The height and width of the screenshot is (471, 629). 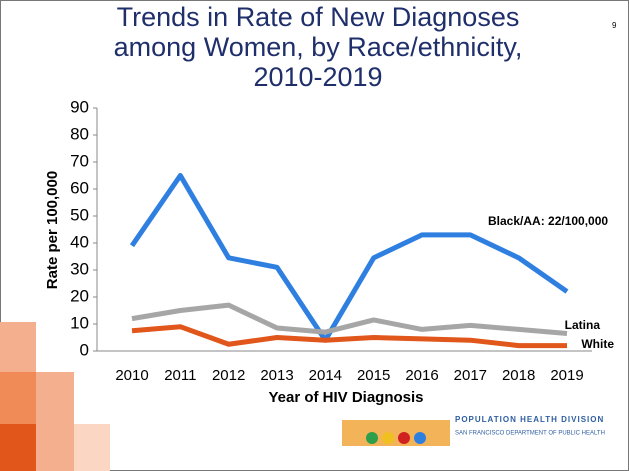 I want to click on x-tick-label: 2016, so click(x=421, y=375).